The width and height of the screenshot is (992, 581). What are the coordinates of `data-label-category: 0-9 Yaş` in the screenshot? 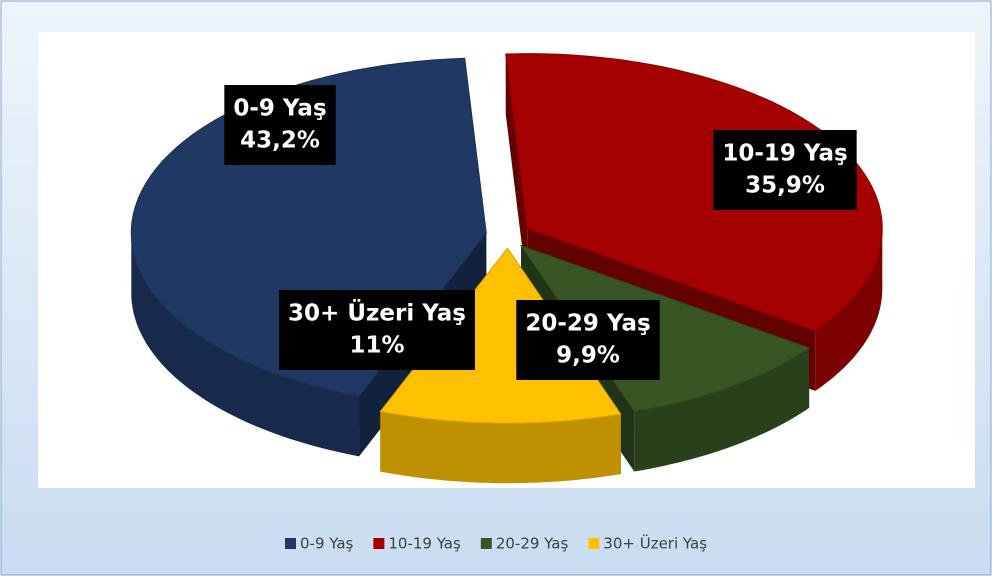 It's located at (279, 109).